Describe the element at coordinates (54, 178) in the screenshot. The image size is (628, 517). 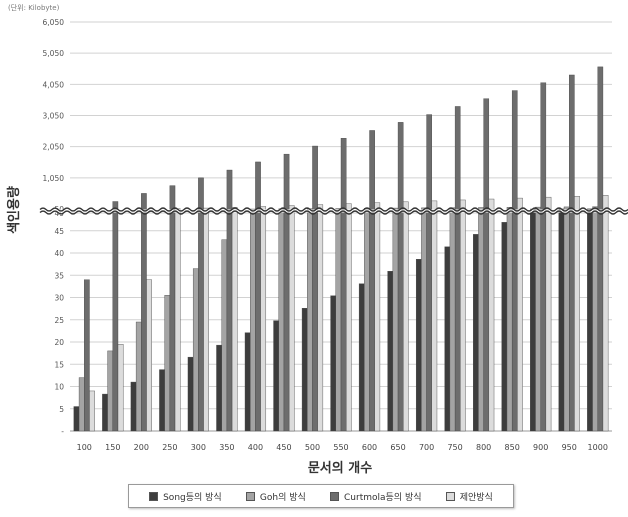
I see `y-tick-label: 1,050` at that location.